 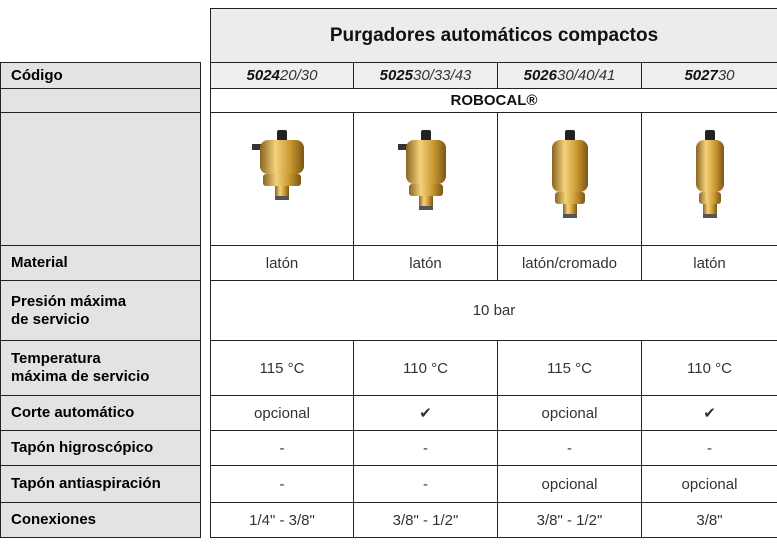 I want to click on code-suffix: 30, so click(x=726, y=75).